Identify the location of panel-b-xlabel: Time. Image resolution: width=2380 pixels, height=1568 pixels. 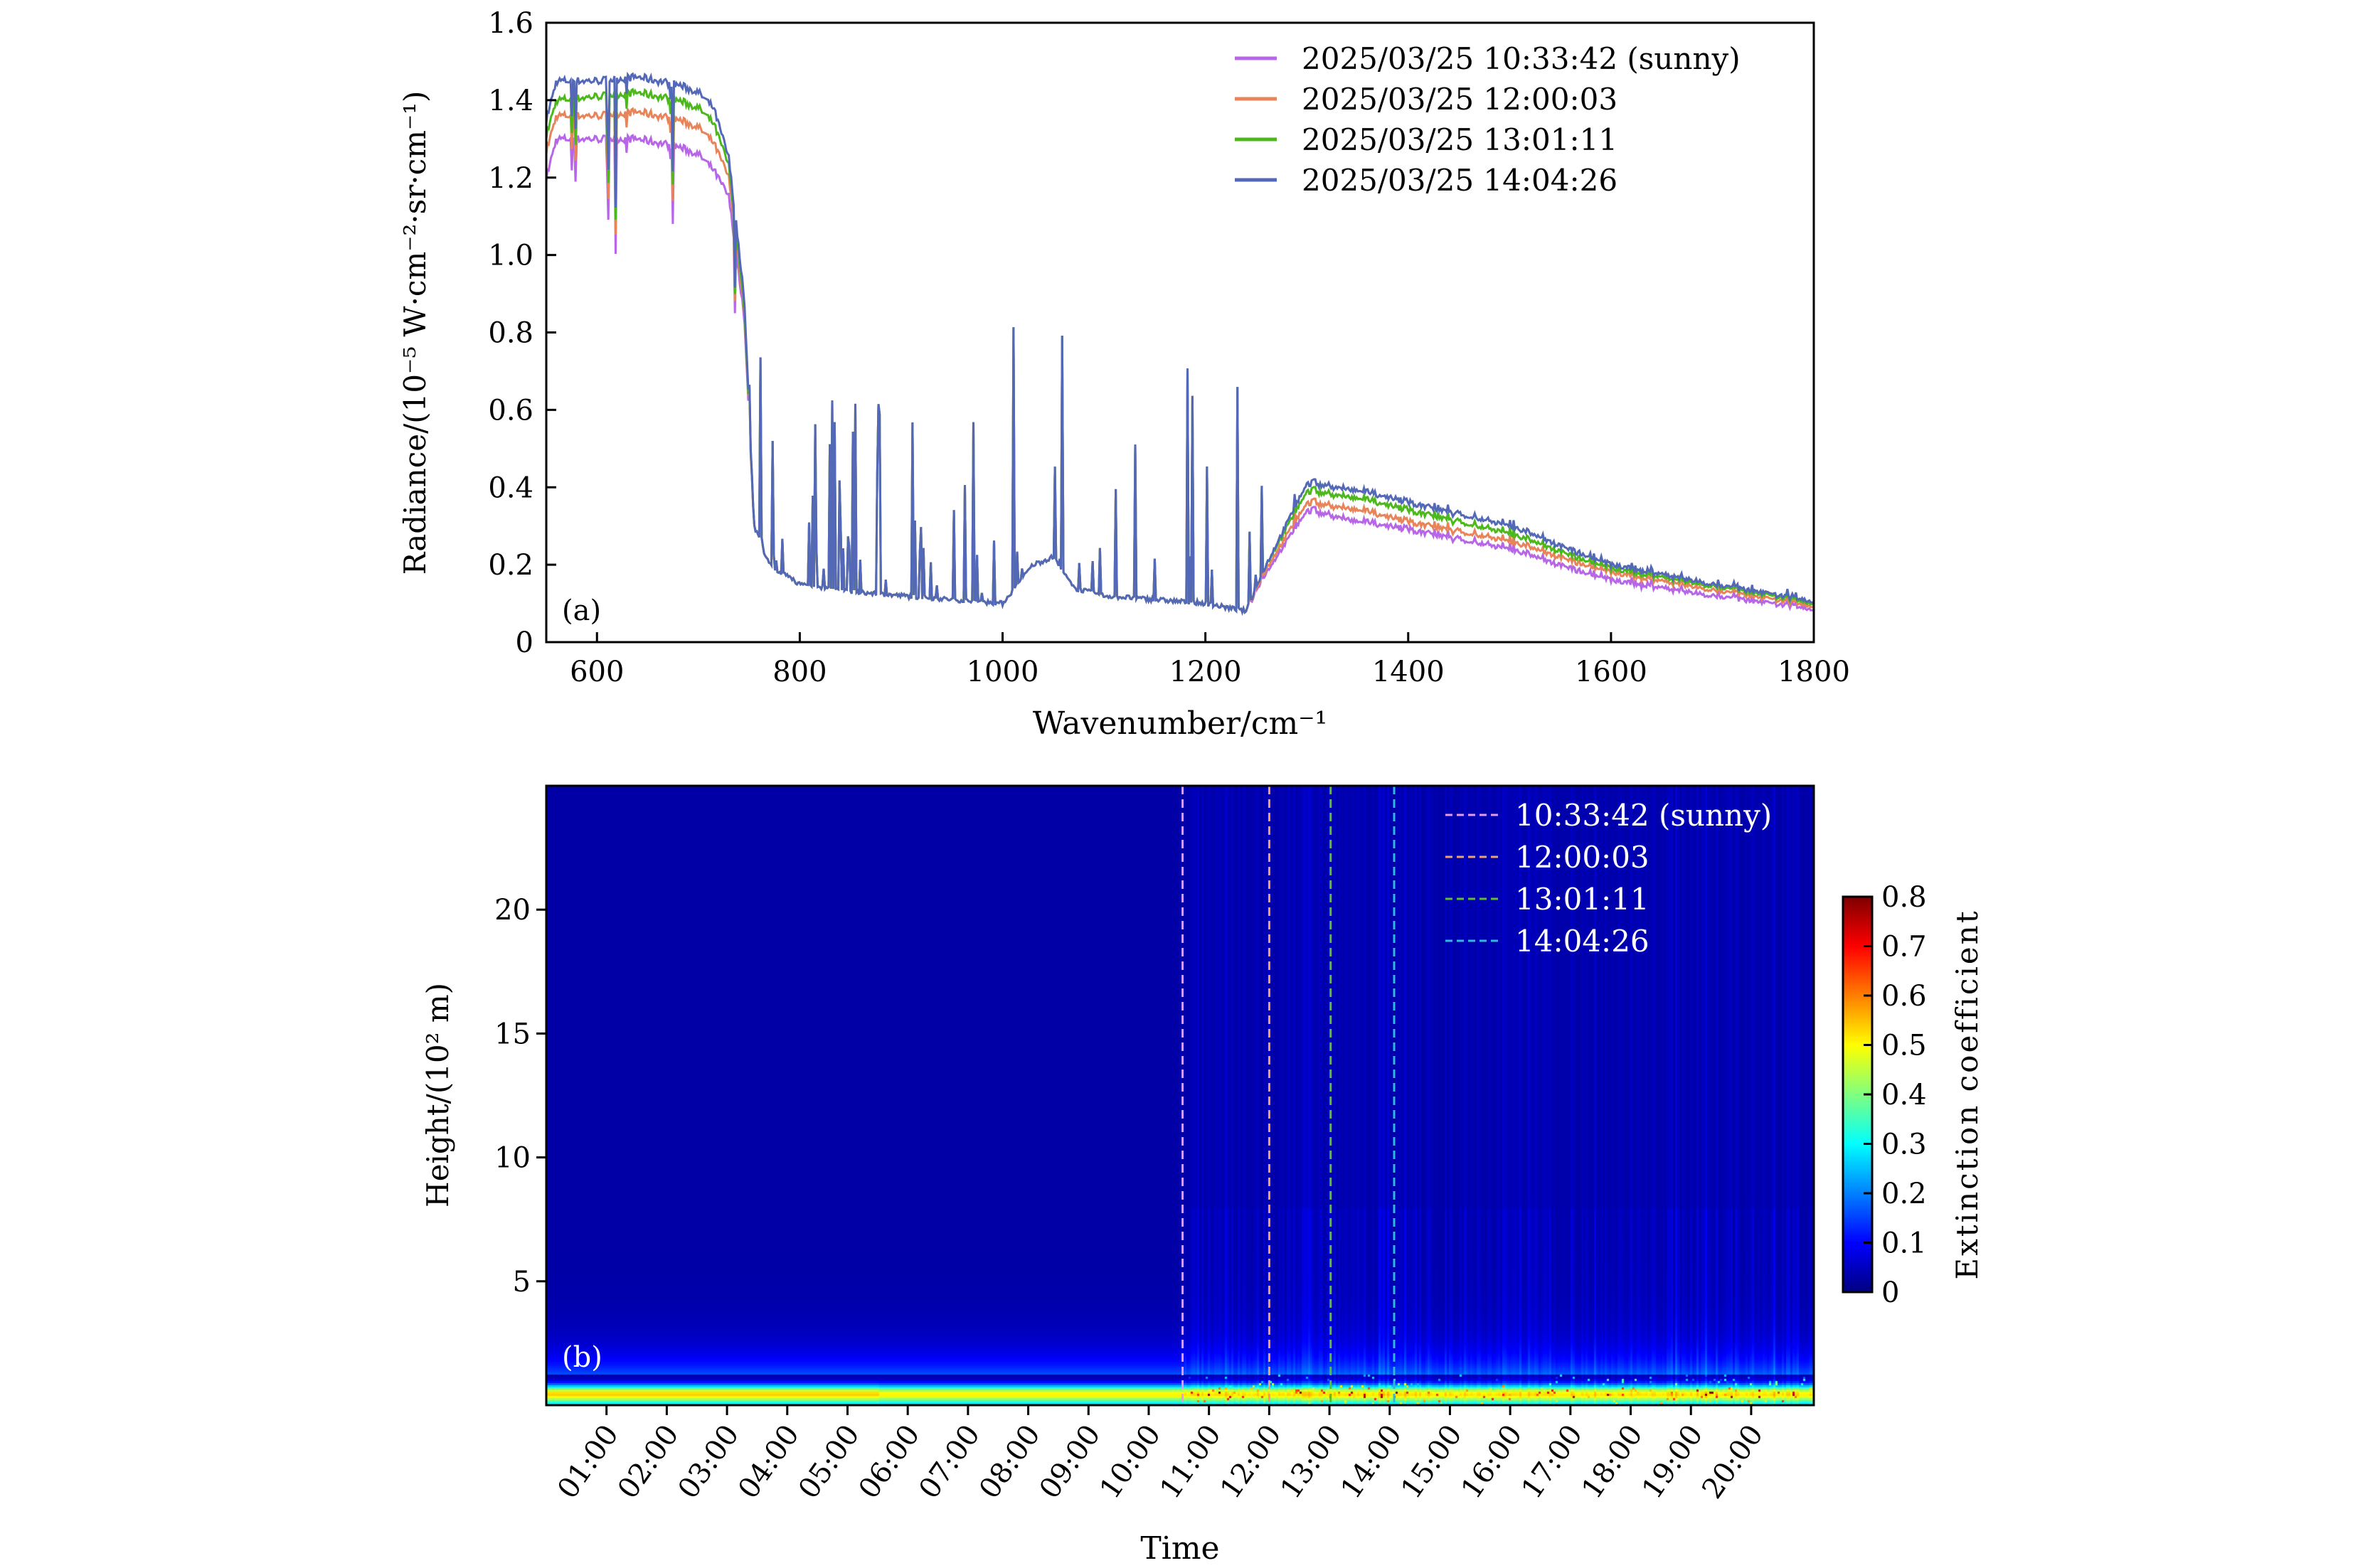
(1179, 1548).